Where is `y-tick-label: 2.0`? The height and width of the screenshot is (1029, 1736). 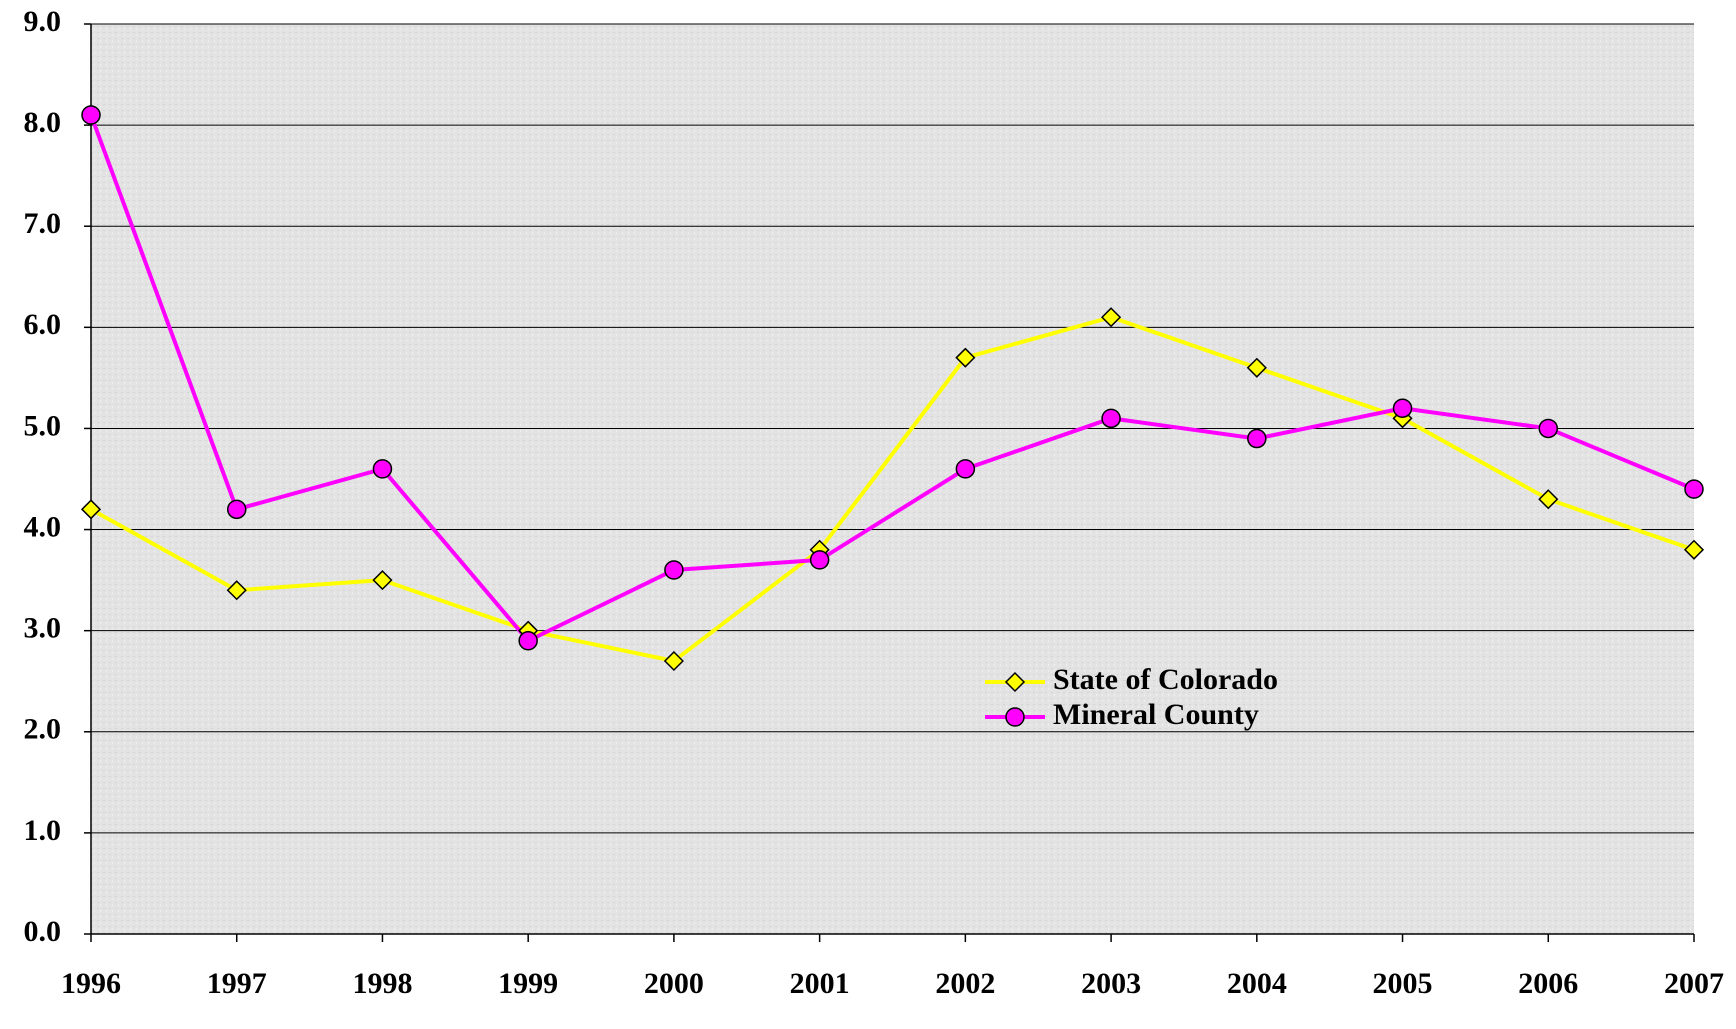 y-tick-label: 2.0 is located at coordinates (43, 729).